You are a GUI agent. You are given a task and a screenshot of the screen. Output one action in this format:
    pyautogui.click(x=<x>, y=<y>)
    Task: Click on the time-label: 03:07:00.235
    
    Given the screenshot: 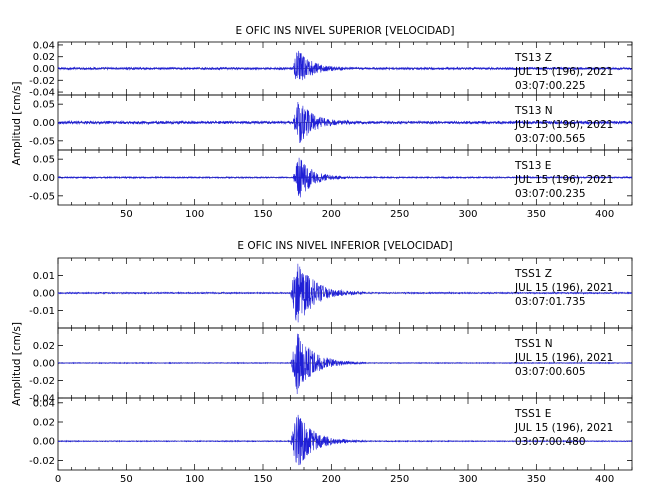 What is the action you would take?
    pyautogui.click(x=550, y=194)
    